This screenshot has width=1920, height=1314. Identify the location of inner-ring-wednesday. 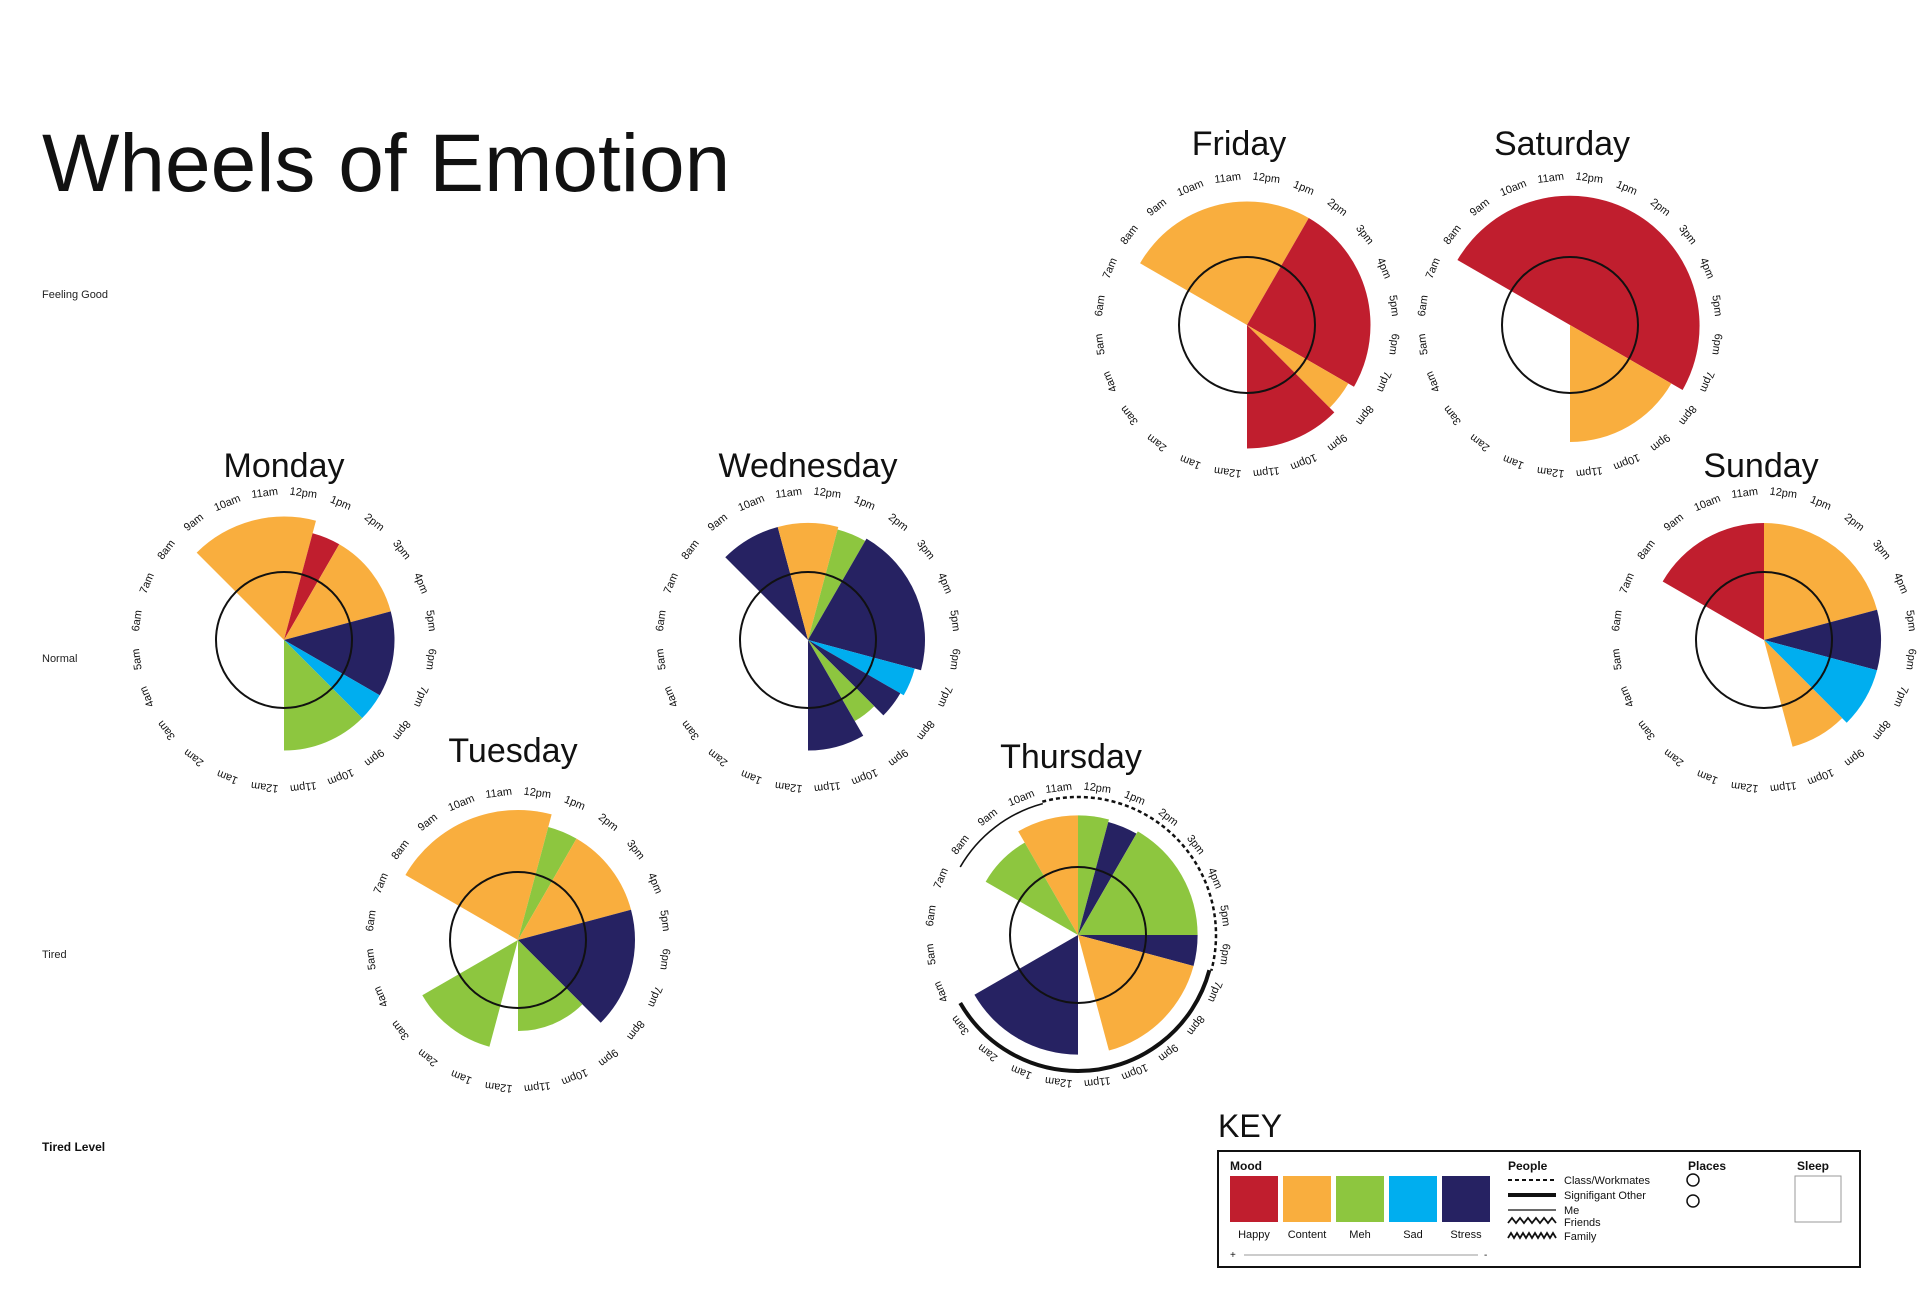
(808, 640).